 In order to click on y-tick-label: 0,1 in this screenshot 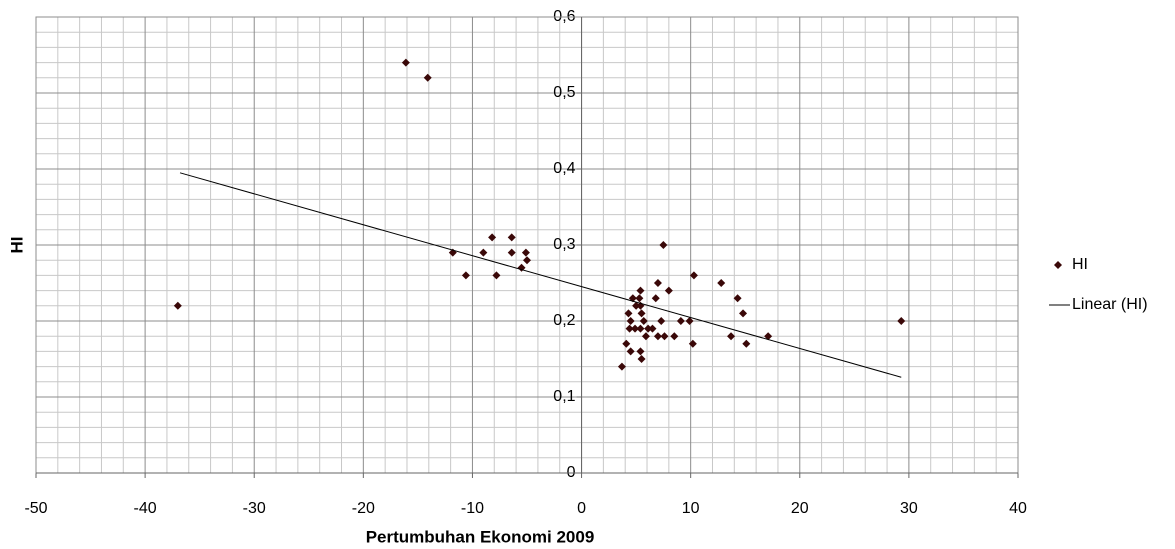, I will do `click(564, 396)`.